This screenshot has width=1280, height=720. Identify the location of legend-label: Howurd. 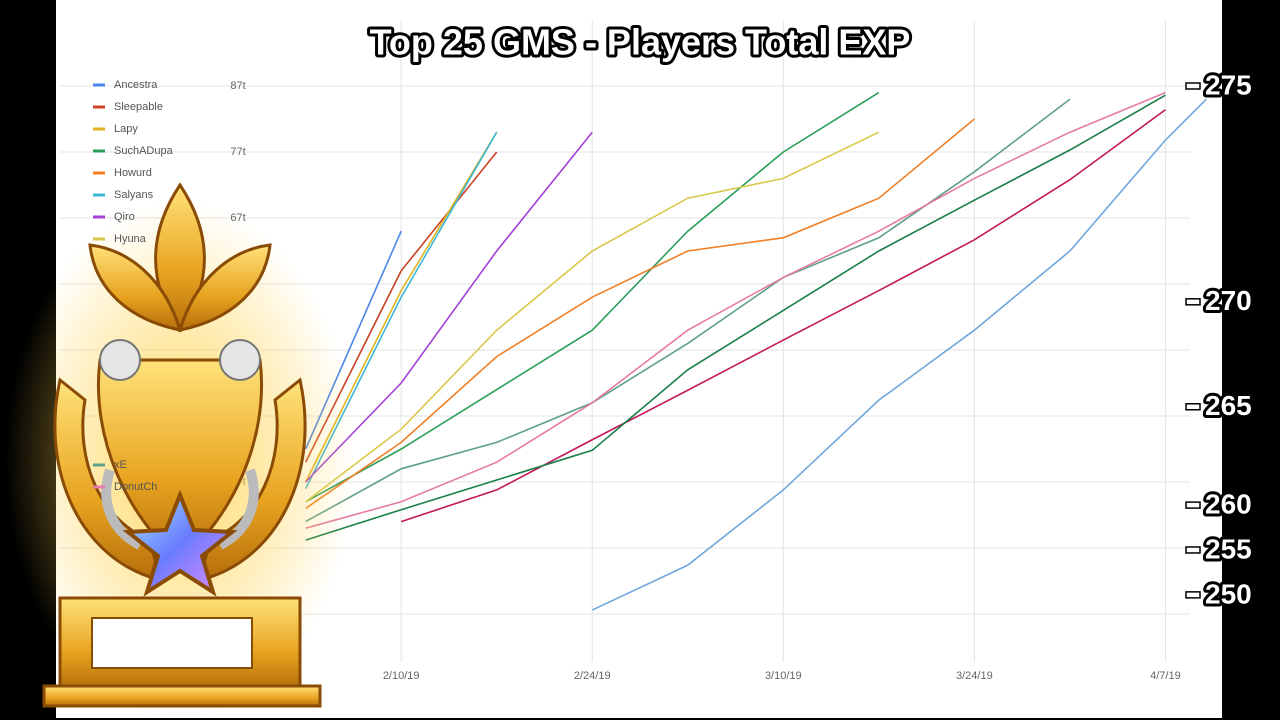
(133, 173).